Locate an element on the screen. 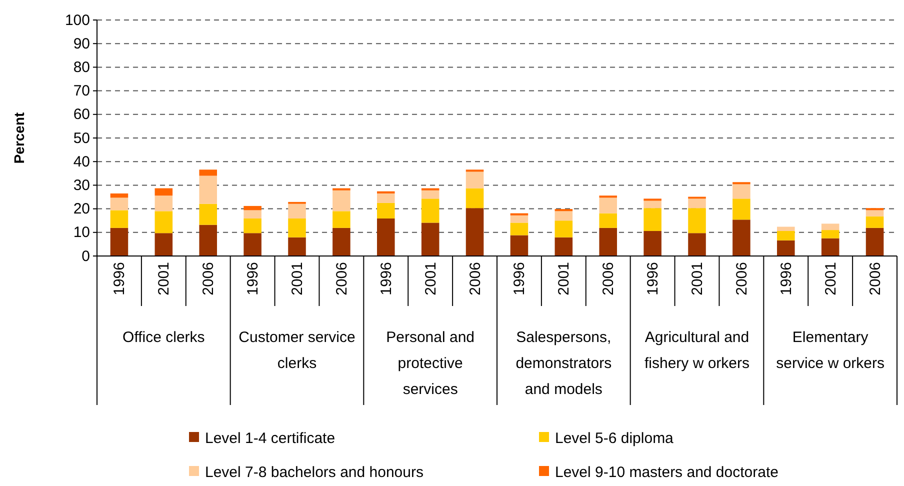 The image size is (904, 486). y-tick-label: 90 is located at coordinates (81, 43).